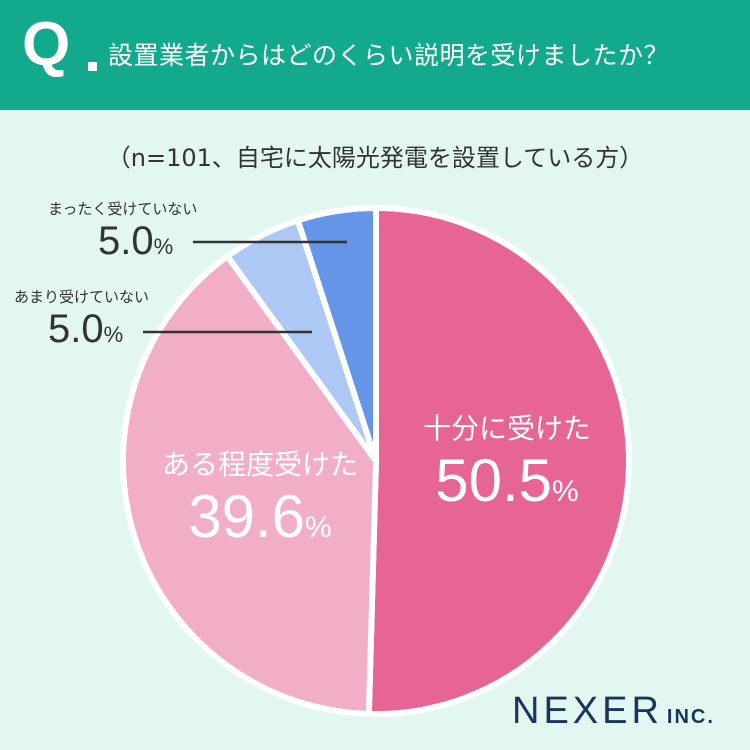  Describe the element at coordinates (92, 66) in the screenshot. I see `question-mark-dot` at that location.